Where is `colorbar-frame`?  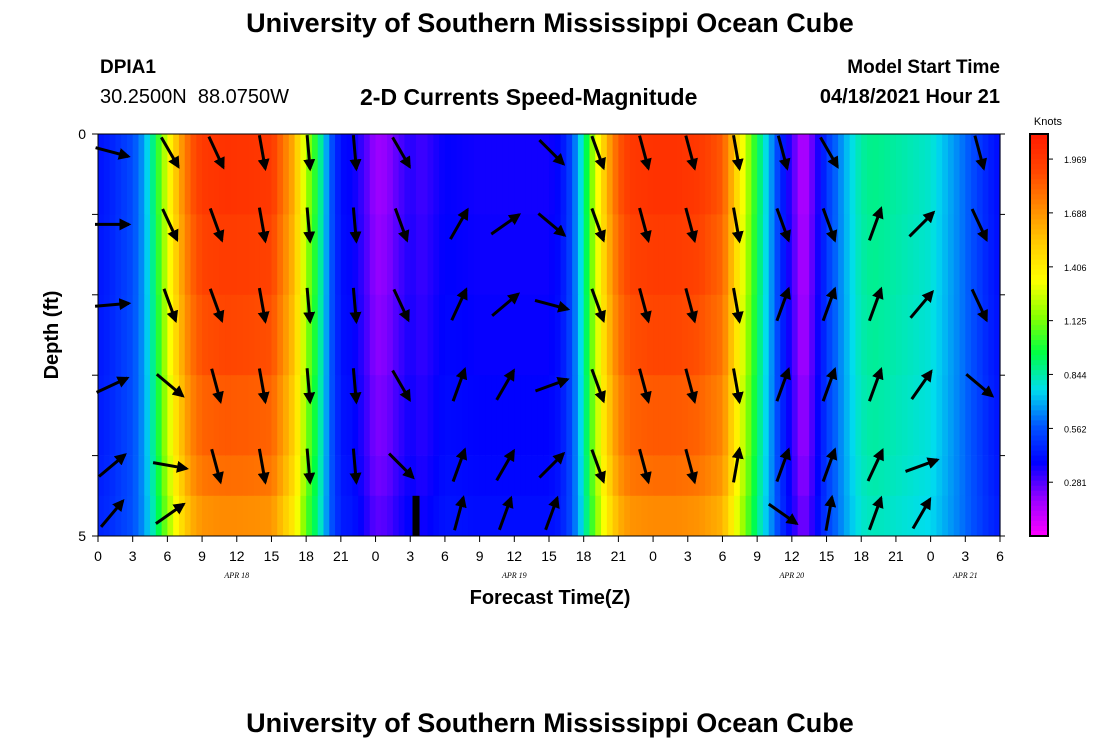
colorbar-frame is located at coordinates (1039, 335).